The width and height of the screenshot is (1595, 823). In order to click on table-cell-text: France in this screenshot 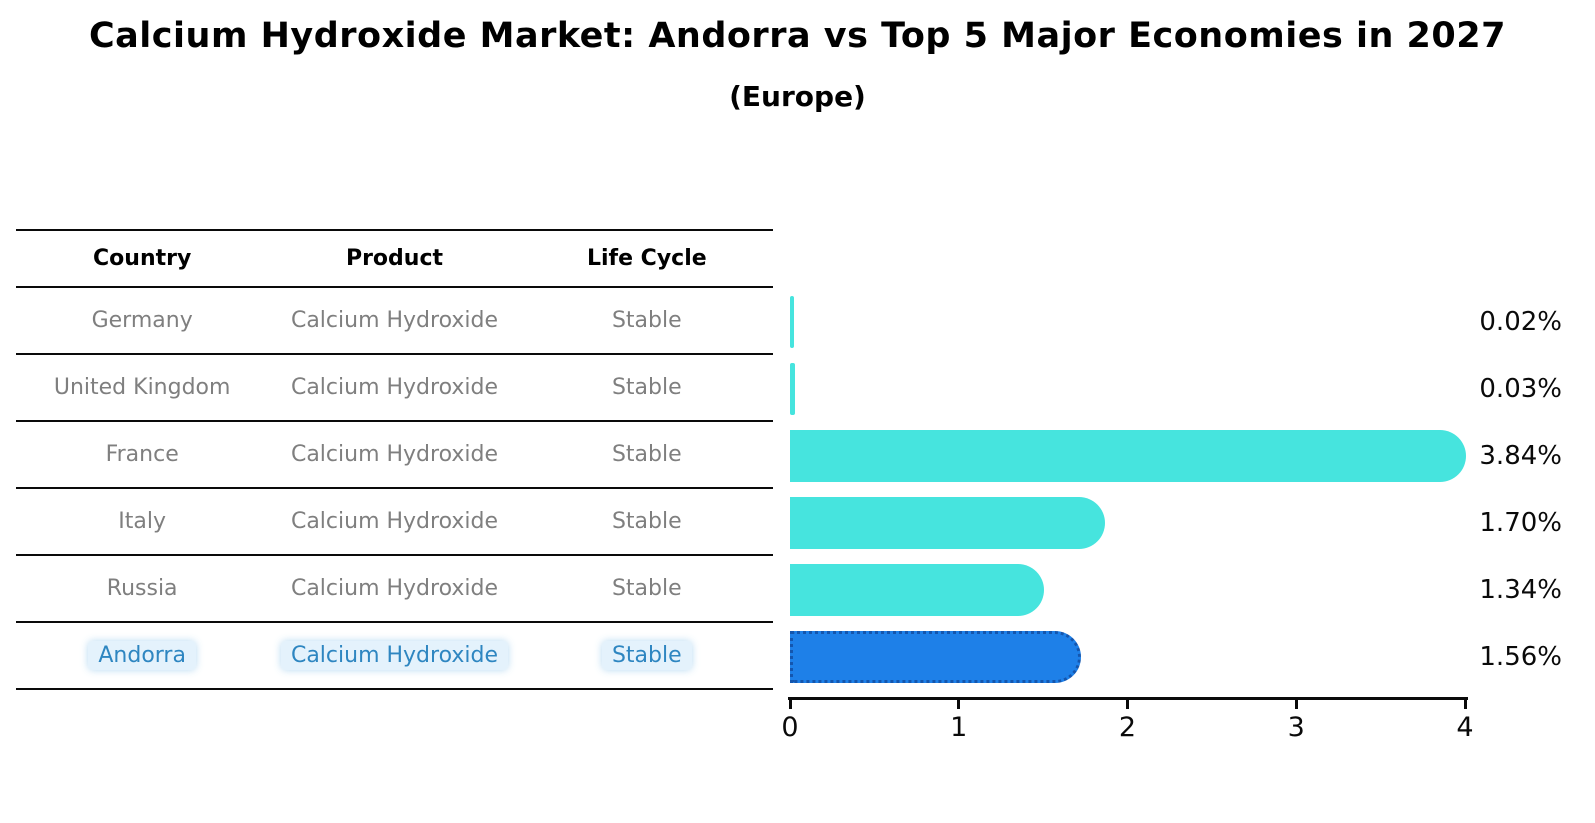, I will do `click(142, 454)`.